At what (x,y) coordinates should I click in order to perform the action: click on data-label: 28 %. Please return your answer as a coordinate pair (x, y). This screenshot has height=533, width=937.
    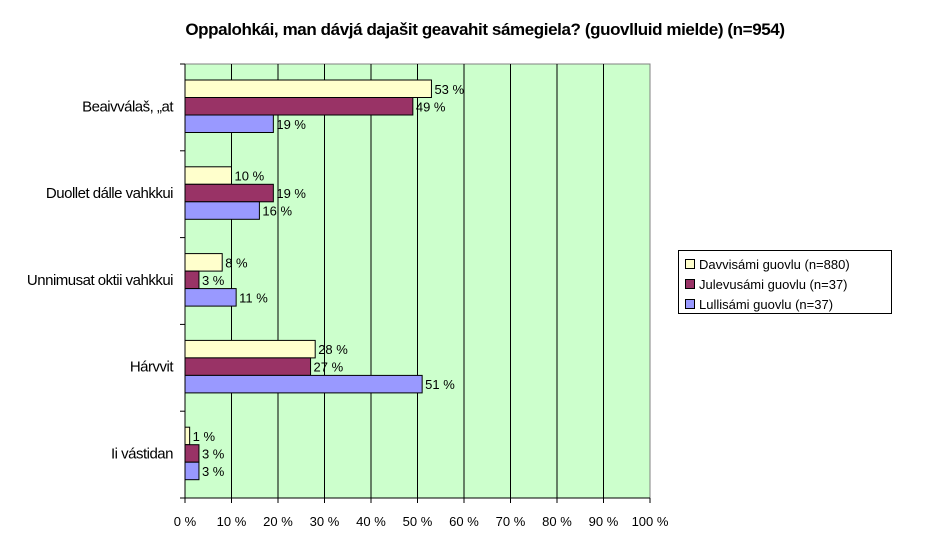
    Looking at the image, I should click on (333, 349).